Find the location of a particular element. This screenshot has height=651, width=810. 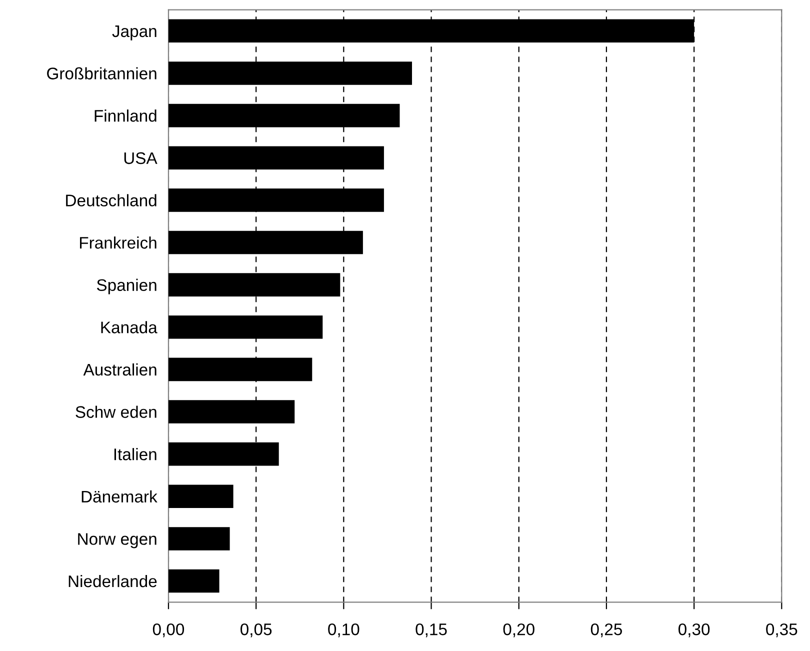

x-tick-label: 0,35 is located at coordinates (782, 630).